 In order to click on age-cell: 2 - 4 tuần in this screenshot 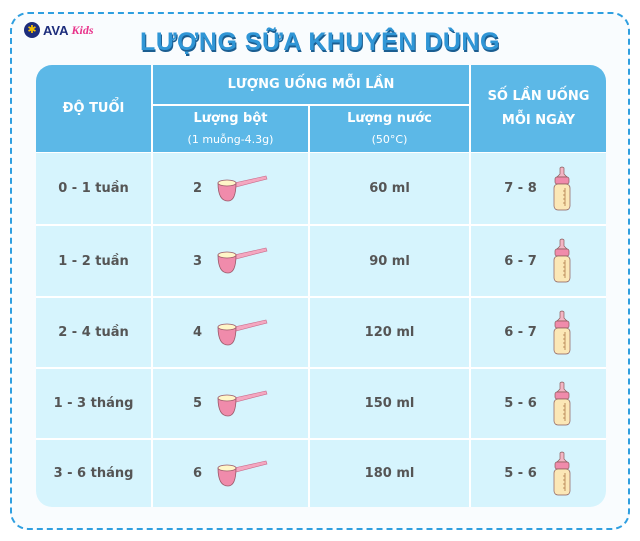, I will do `click(93, 332)`.